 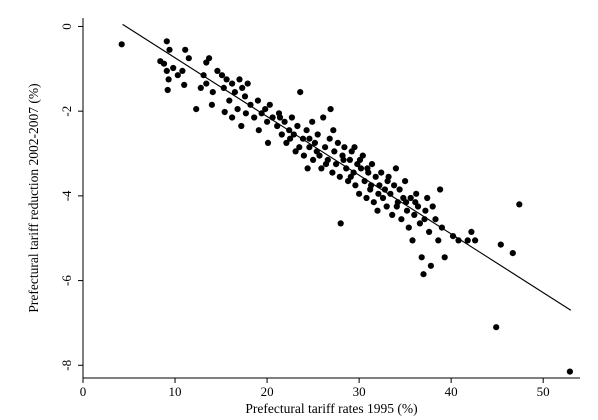 I want to click on y-tick-label: 0, so click(x=66, y=26).